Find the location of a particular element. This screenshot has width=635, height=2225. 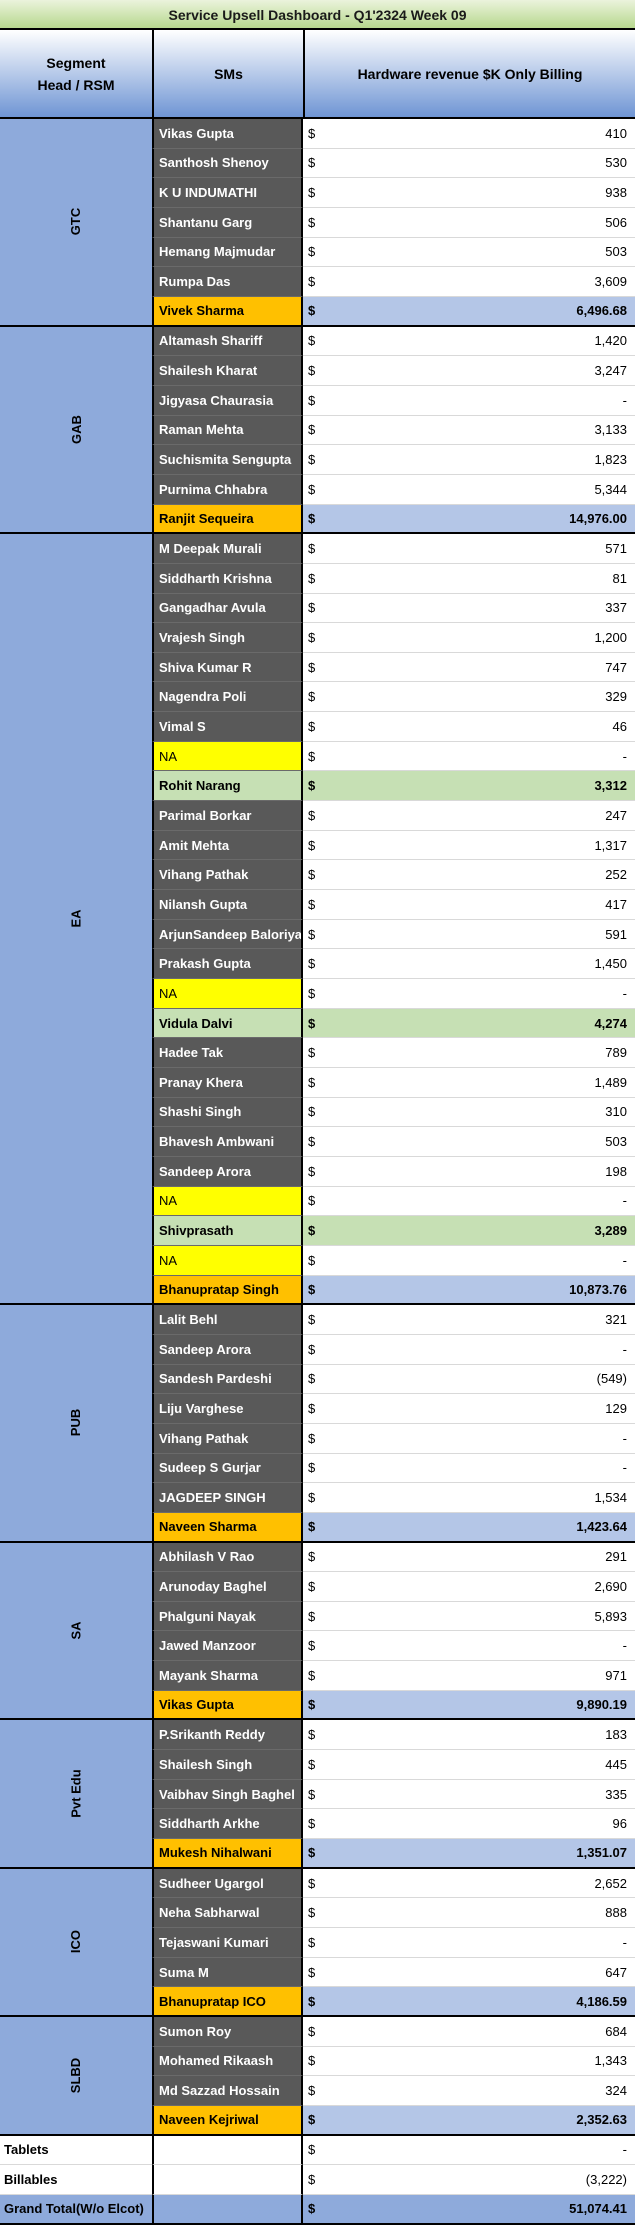

revenue-value: 3,609 is located at coordinates (610, 282).